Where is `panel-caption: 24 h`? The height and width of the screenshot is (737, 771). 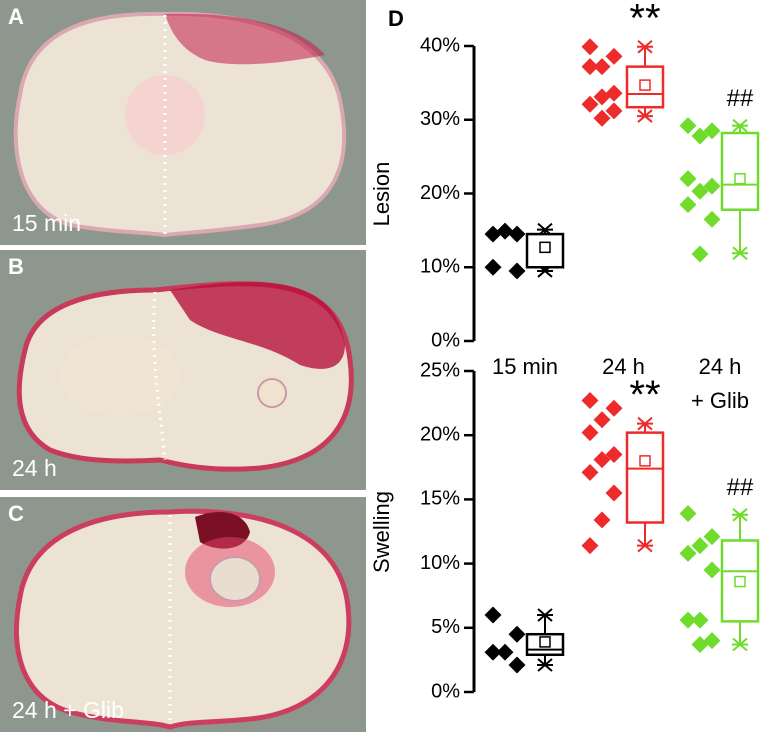
panel-caption: 24 h is located at coordinates (34, 468).